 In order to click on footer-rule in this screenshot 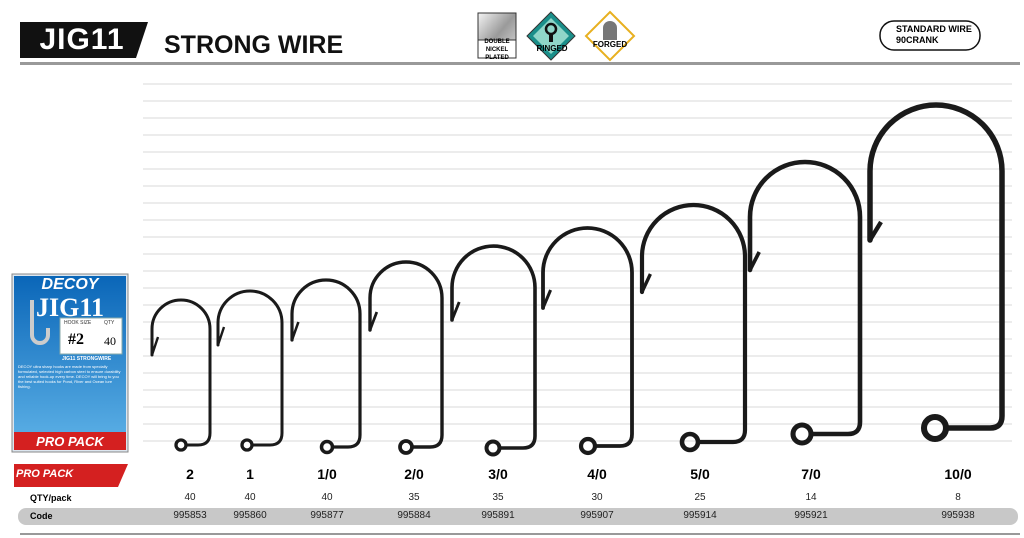, I will do `click(520, 534)`.